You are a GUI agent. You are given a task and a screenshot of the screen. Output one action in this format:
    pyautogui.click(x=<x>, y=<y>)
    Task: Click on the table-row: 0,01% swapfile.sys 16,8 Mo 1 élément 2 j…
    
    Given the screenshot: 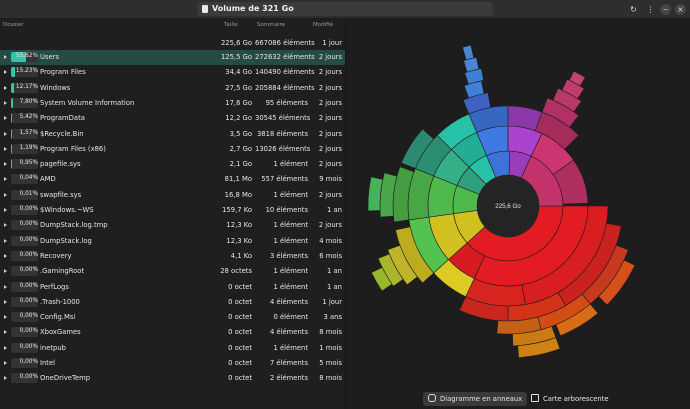 What is the action you would take?
    pyautogui.click(x=172, y=195)
    